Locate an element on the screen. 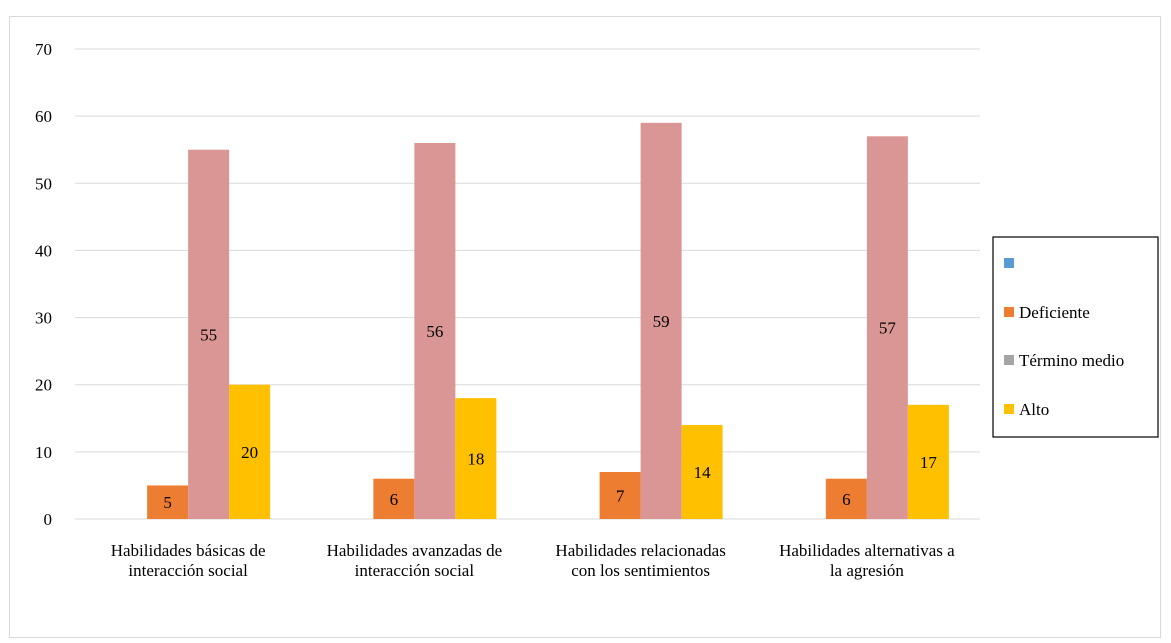  category-label: Habilidades relacionadas is located at coordinates (640, 550).